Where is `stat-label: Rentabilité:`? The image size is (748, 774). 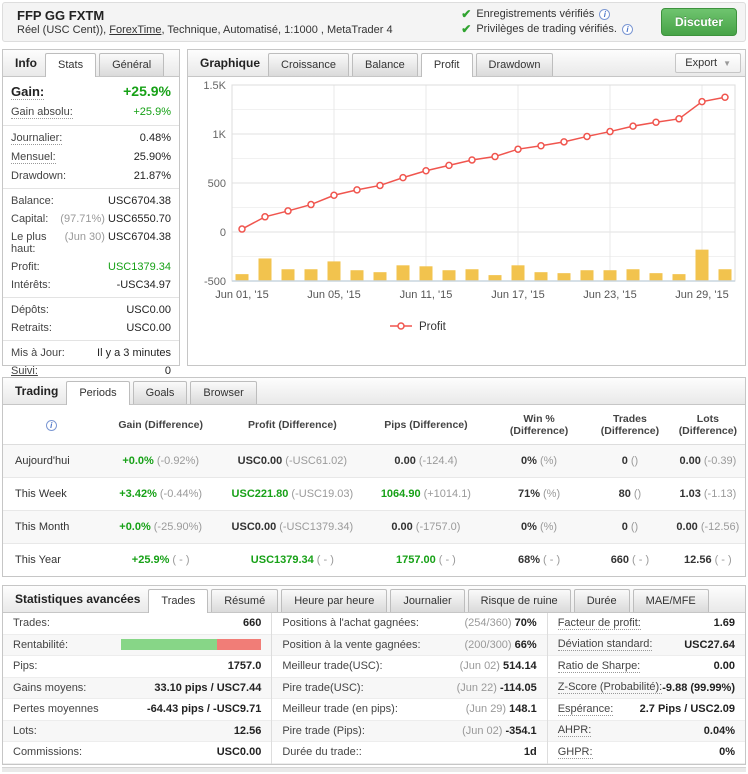
stat-label: Rentabilité: is located at coordinates (41, 644).